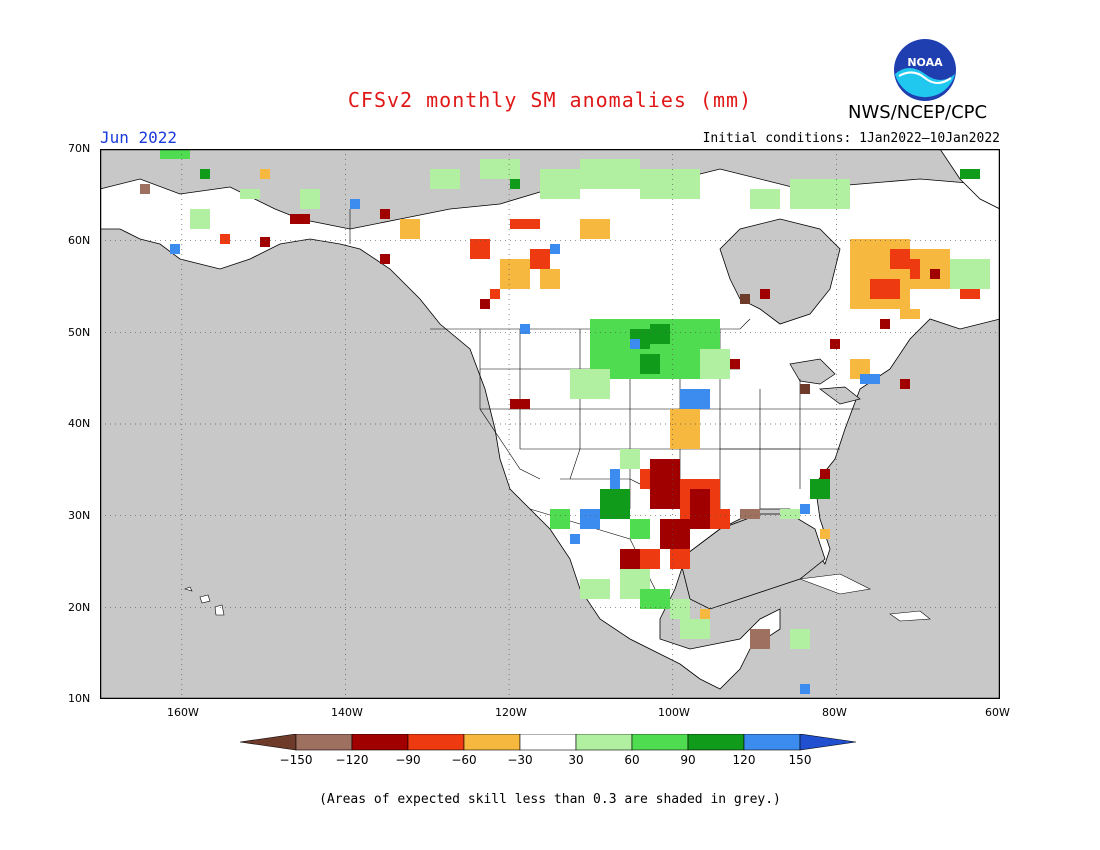 This screenshot has width=1100, height=850. I want to click on caribbean-islands, so click(865, 597).